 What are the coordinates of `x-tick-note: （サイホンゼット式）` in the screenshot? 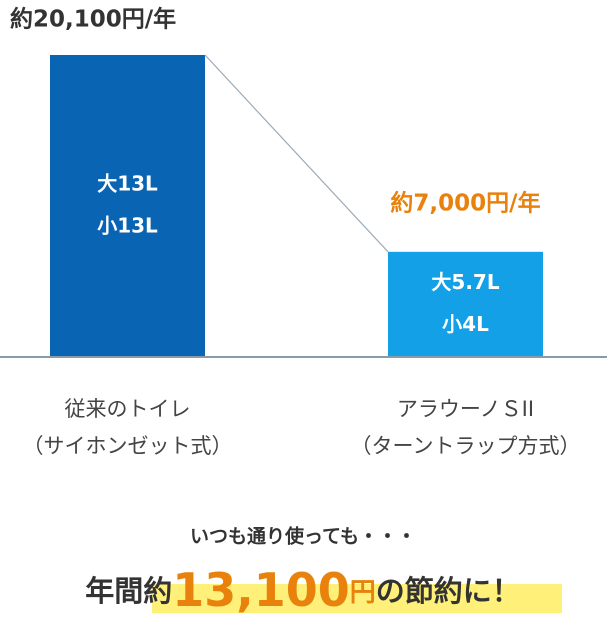 It's located at (128, 446).